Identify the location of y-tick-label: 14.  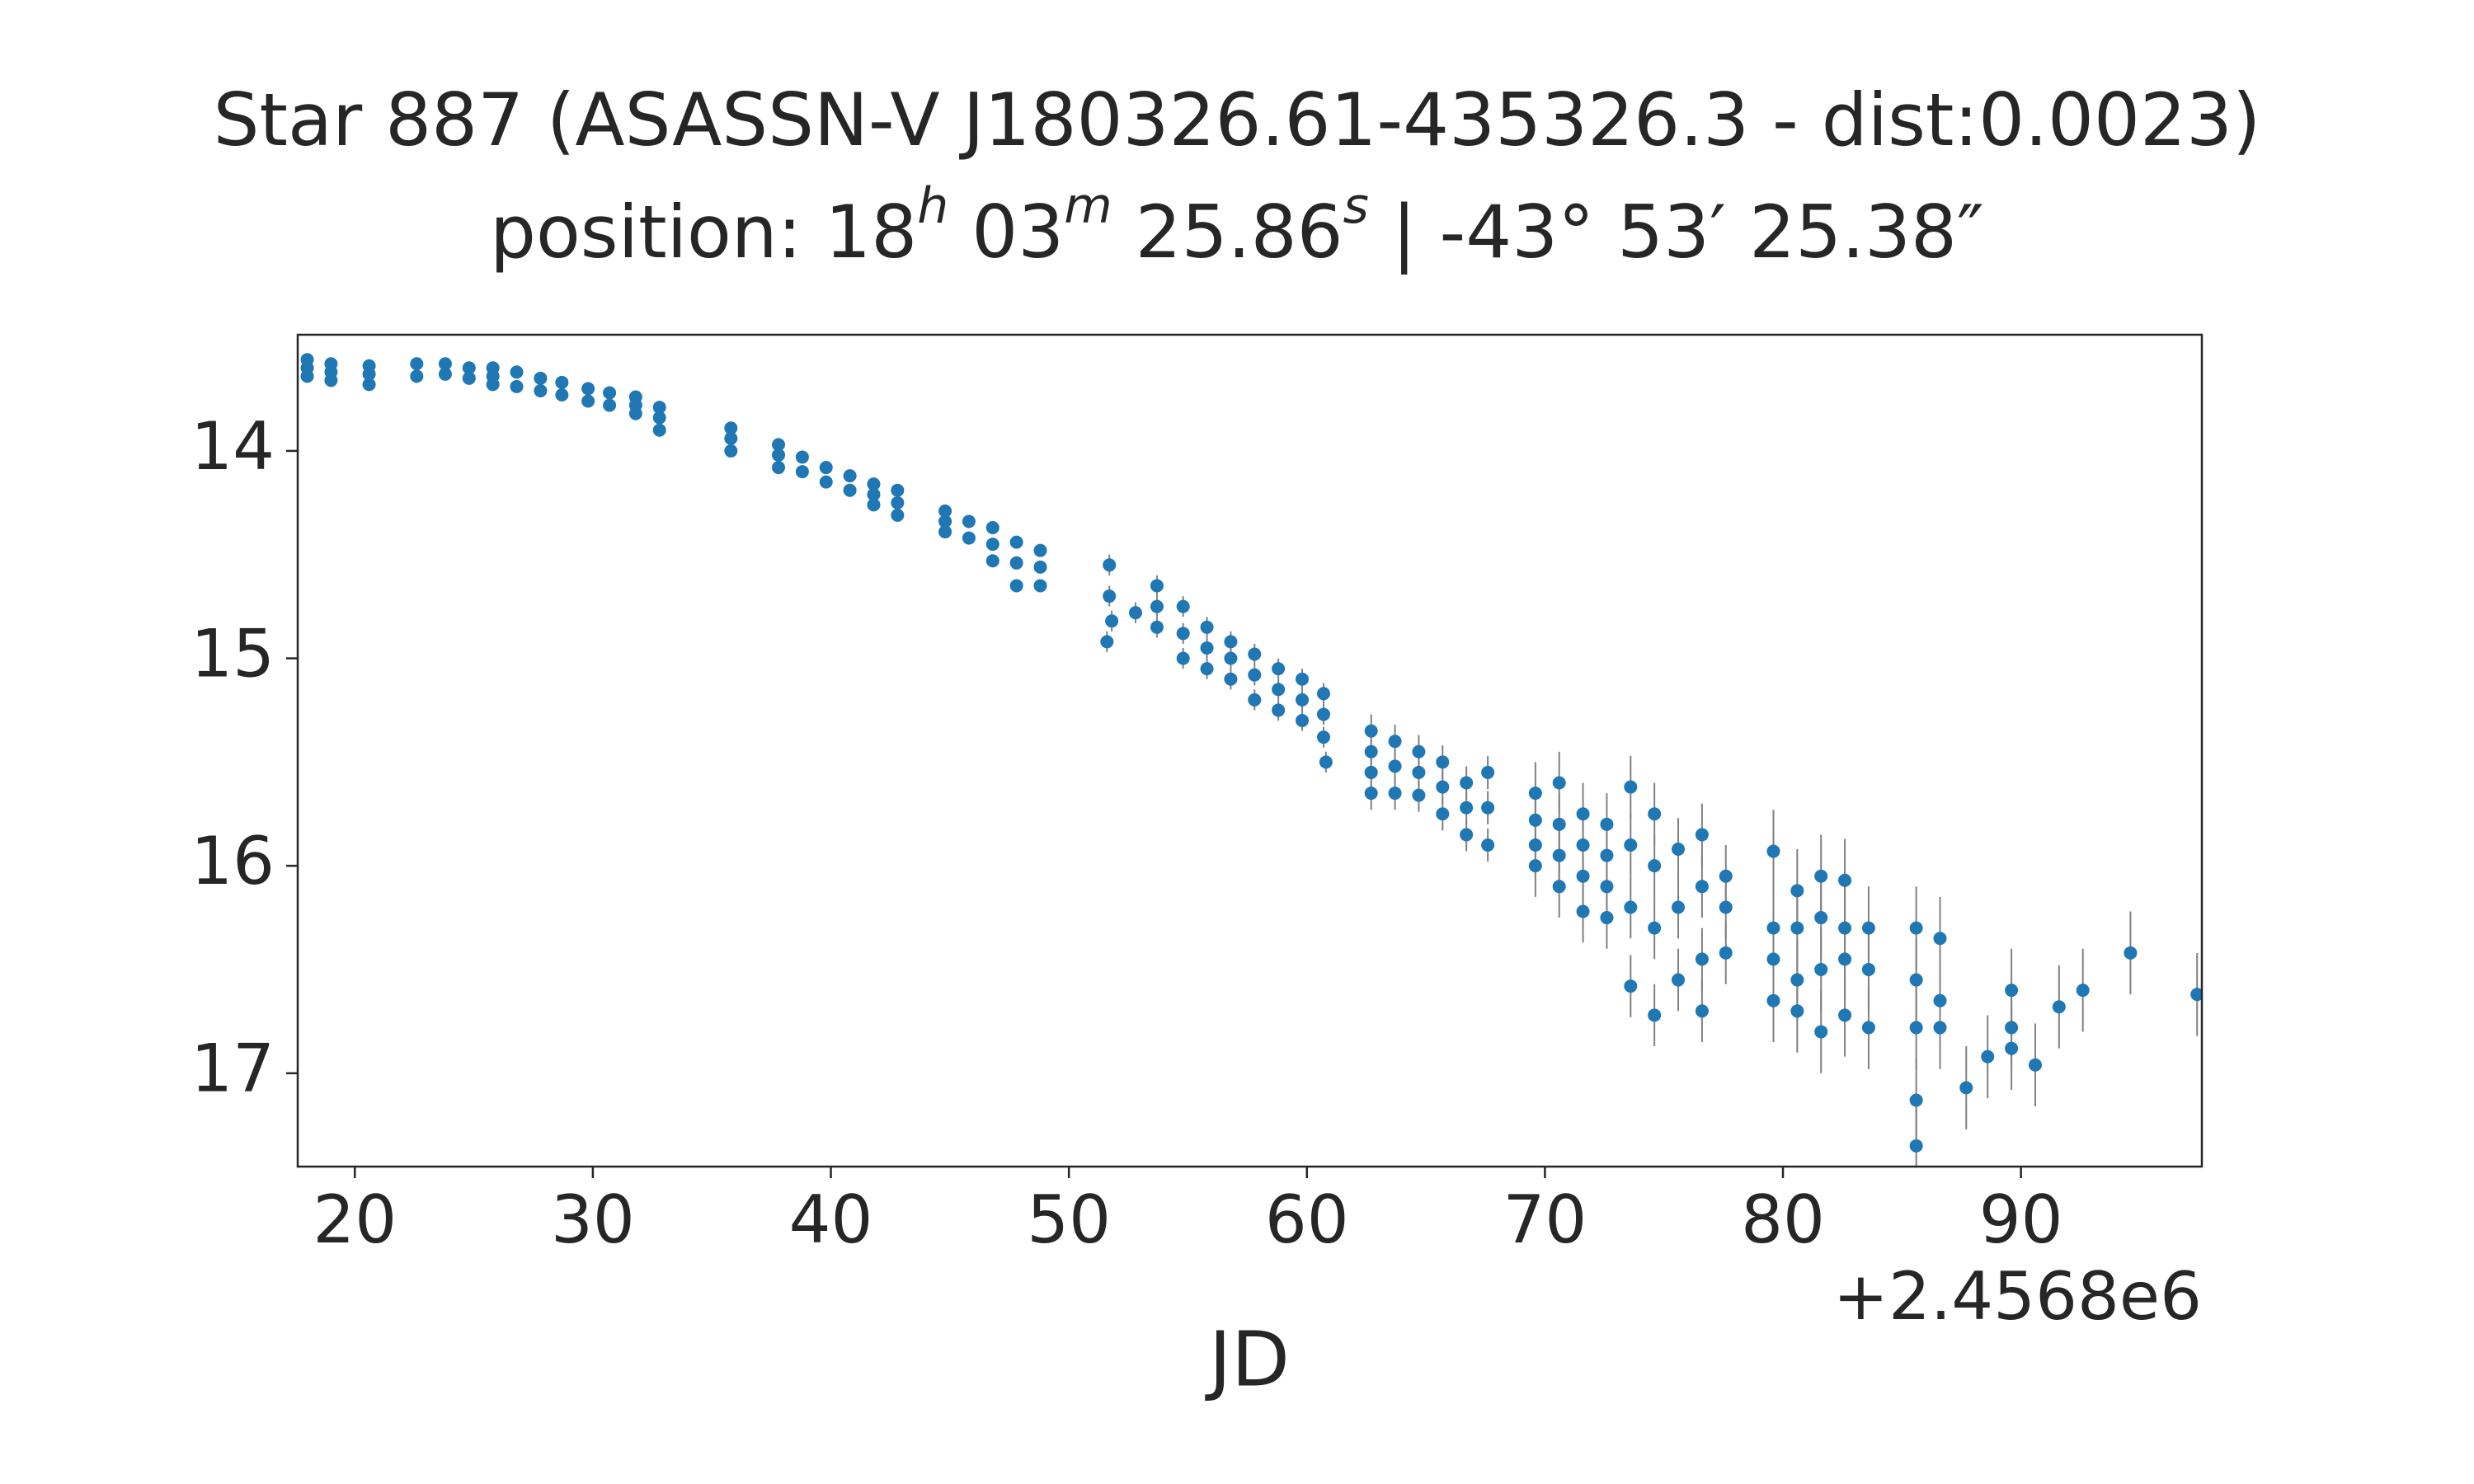
(232, 446).